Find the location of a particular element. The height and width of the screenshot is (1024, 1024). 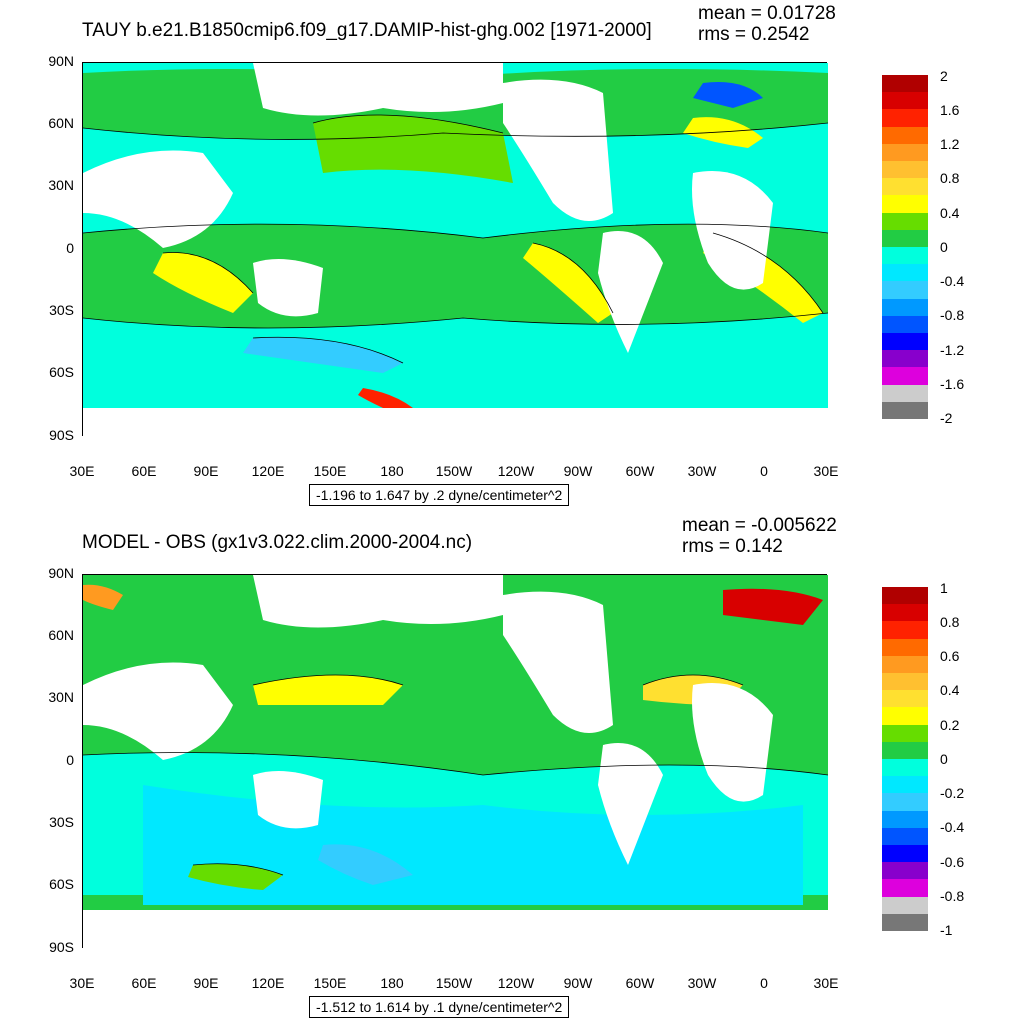

contour-range-note: -1.512 to 1.614 by .1 dyne/centimeter^2 is located at coordinates (439, 1007).